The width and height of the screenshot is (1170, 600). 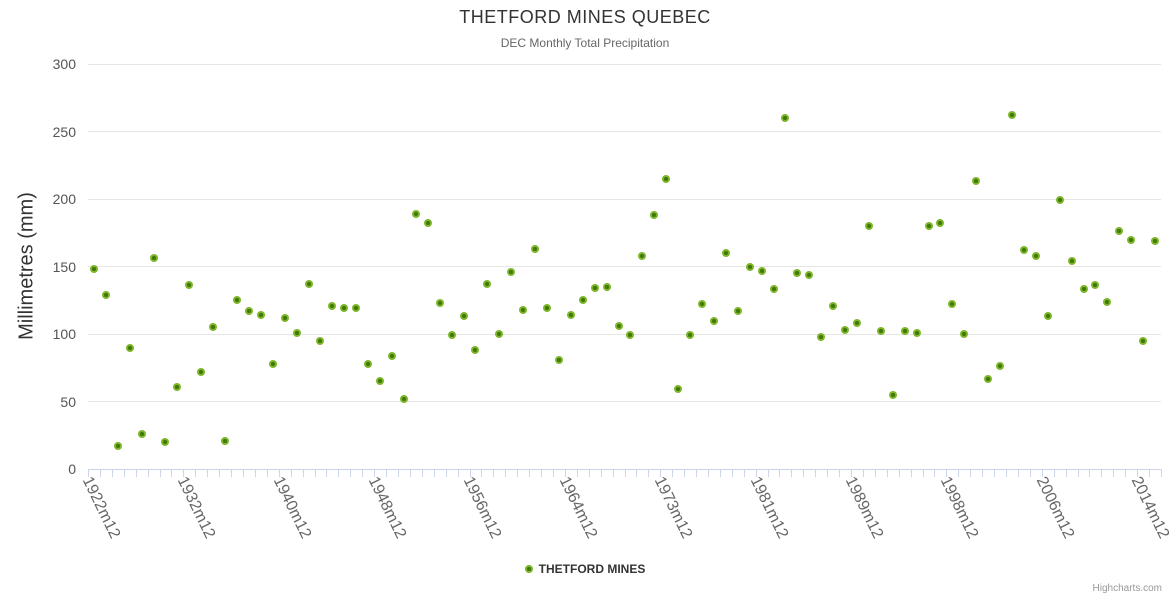 What do you see at coordinates (584, 569) in the screenshot?
I see `legend-item-thetford-mines: THETFORD MINES` at bounding box center [584, 569].